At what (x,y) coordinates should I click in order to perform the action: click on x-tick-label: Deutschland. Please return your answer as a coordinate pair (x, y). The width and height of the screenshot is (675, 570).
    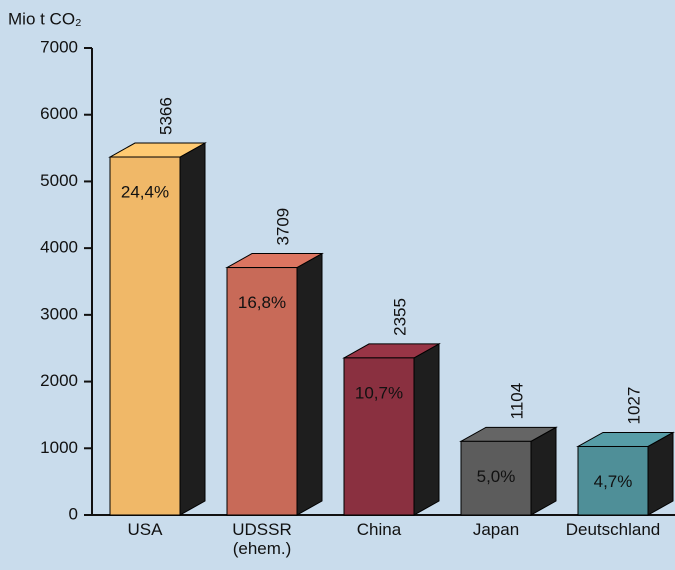
    Looking at the image, I should click on (613, 529).